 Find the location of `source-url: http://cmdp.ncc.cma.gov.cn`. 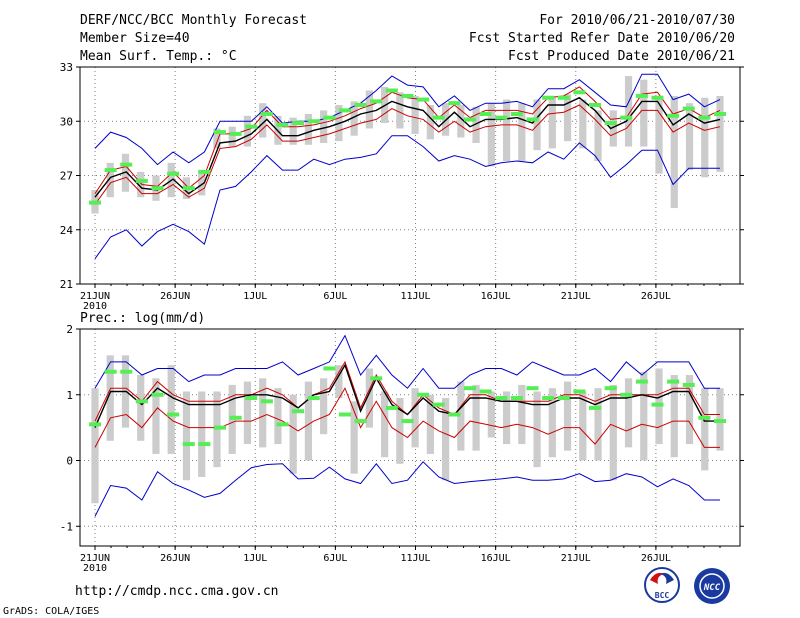

source-url: http://cmdp.ncc.cma.gov.cn is located at coordinates (177, 591).